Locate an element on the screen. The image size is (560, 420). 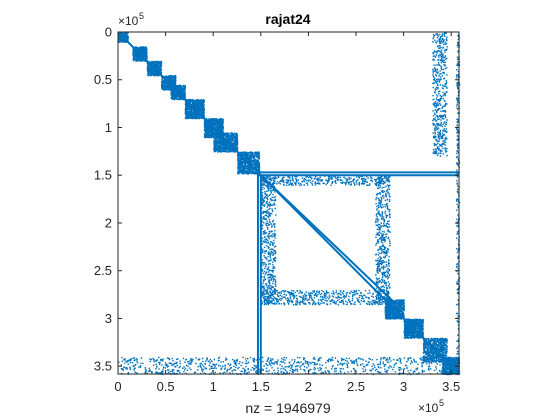
x-tick-label: 1.5 is located at coordinates (261, 386).